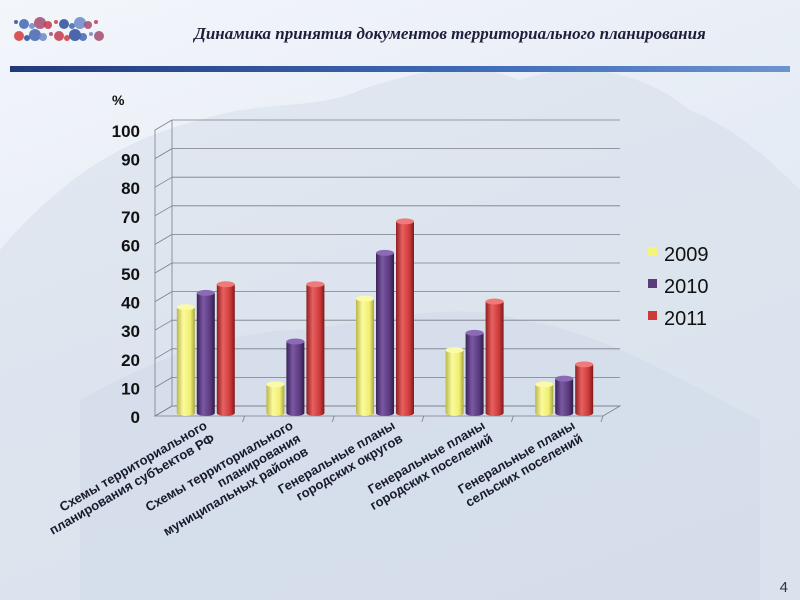 This screenshot has width=800, height=600. I want to click on legend-swatch-2009, so click(652, 251).